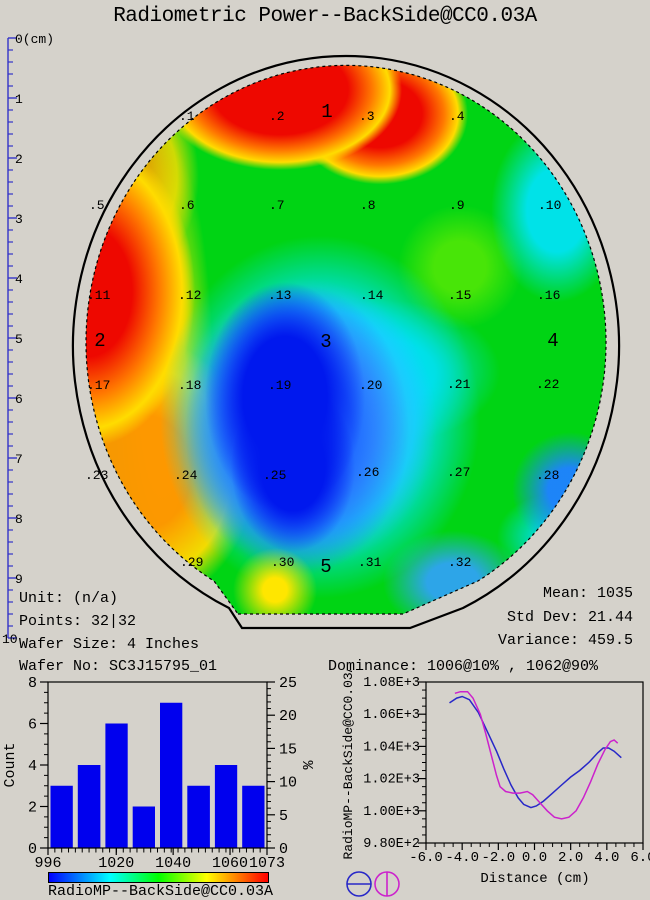 Image resolution: width=650 pixels, height=900 pixels. I want to click on x-tick-label: 0.0, so click(534, 858).